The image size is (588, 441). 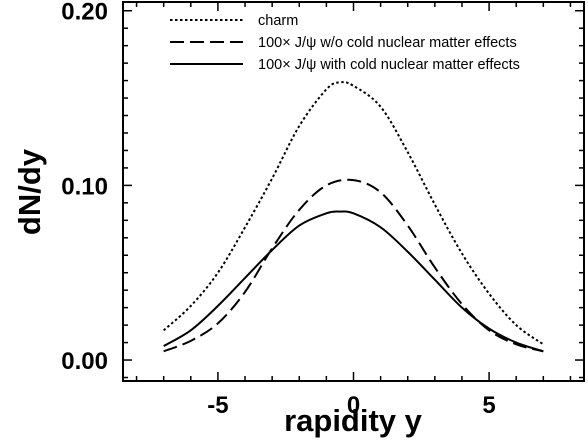 I want to click on x-tick-label: -5, so click(x=217, y=405).